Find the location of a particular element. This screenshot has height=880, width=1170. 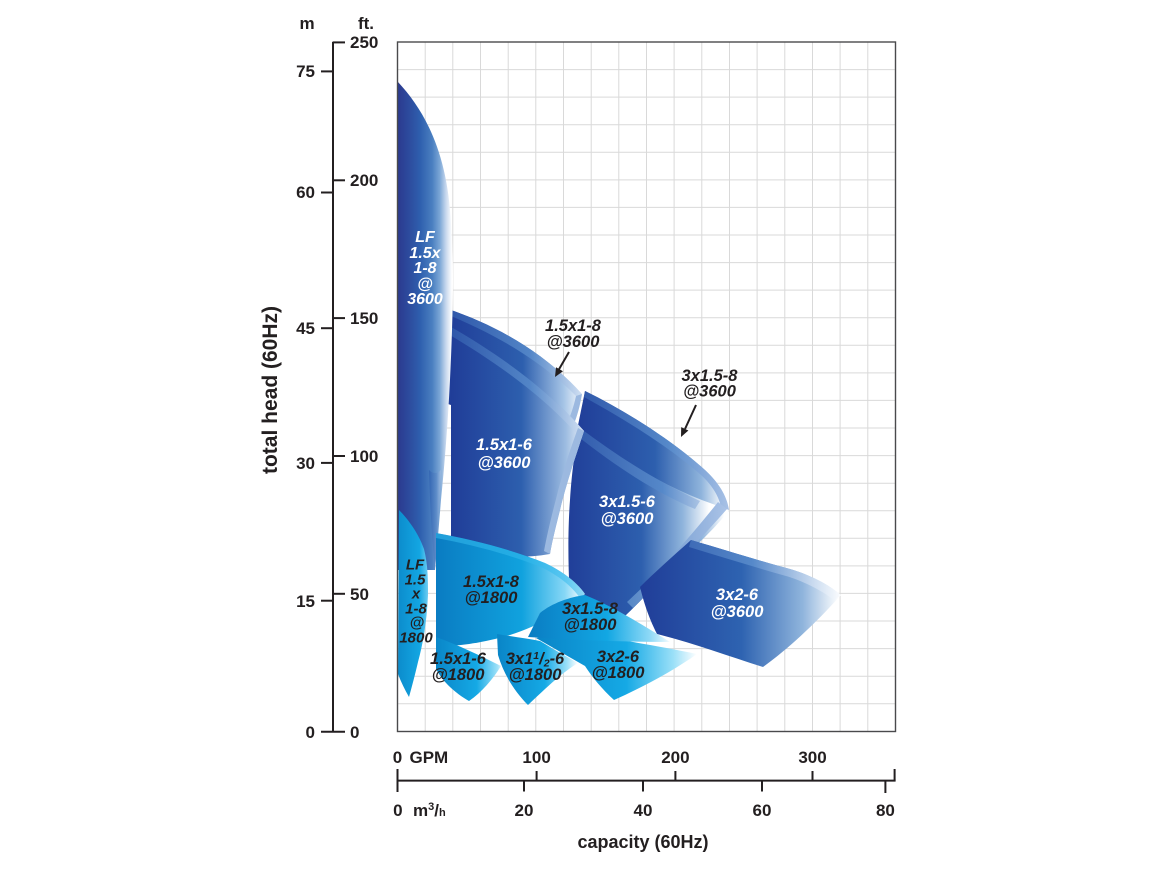

svg-text: 3600 is located at coordinates (425, 299).